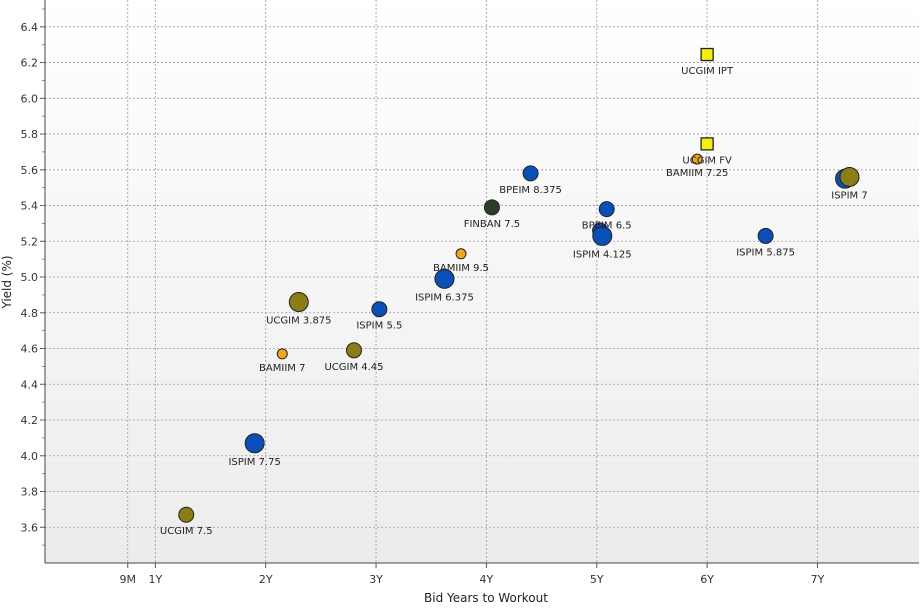 This screenshot has height=609, width=921. What do you see at coordinates (379, 326) in the screenshot?
I see `data-label: ISPIM 5.5` at bounding box center [379, 326].